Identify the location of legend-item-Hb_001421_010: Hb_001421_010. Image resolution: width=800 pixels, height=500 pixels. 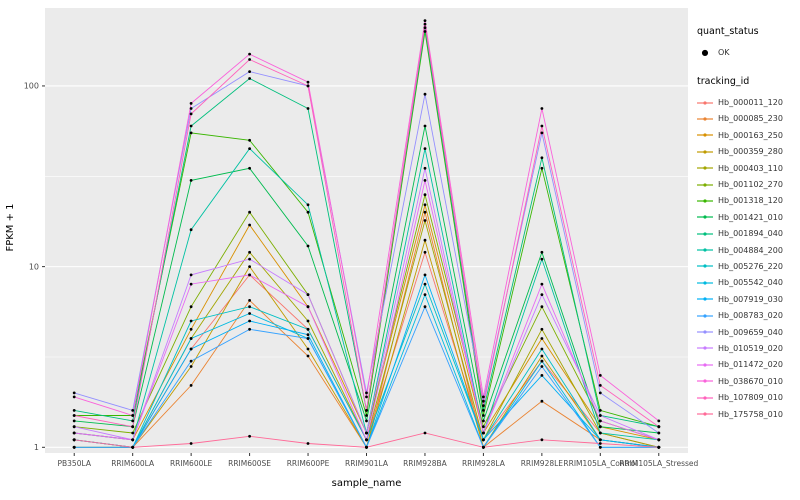
(747, 217).